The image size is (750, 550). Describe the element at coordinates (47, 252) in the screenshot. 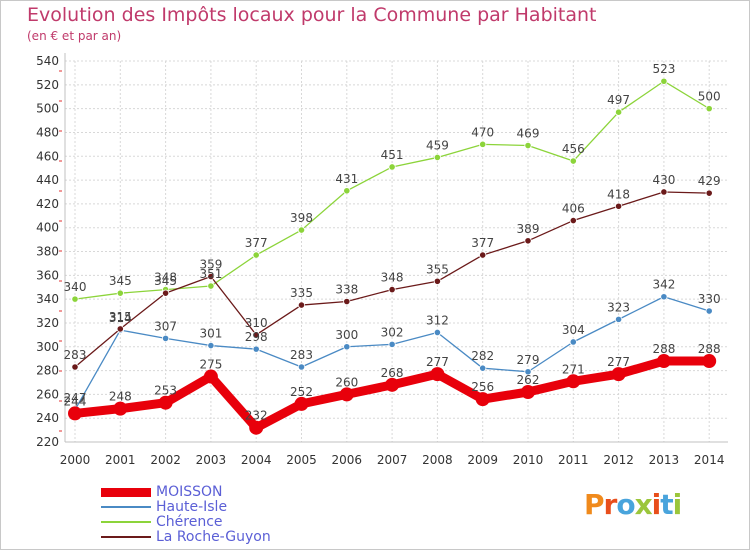

I see `y-tick-label: 380` at that location.